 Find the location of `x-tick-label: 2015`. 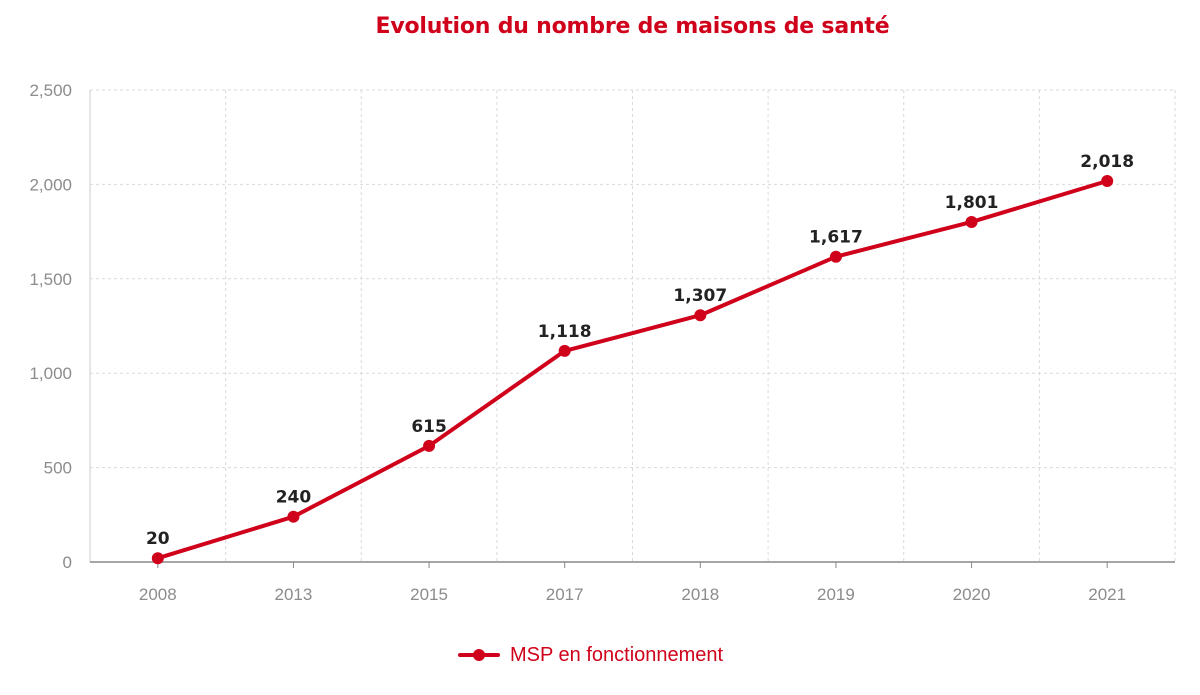

x-tick-label: 2015 is located at coordinates (429, 594).